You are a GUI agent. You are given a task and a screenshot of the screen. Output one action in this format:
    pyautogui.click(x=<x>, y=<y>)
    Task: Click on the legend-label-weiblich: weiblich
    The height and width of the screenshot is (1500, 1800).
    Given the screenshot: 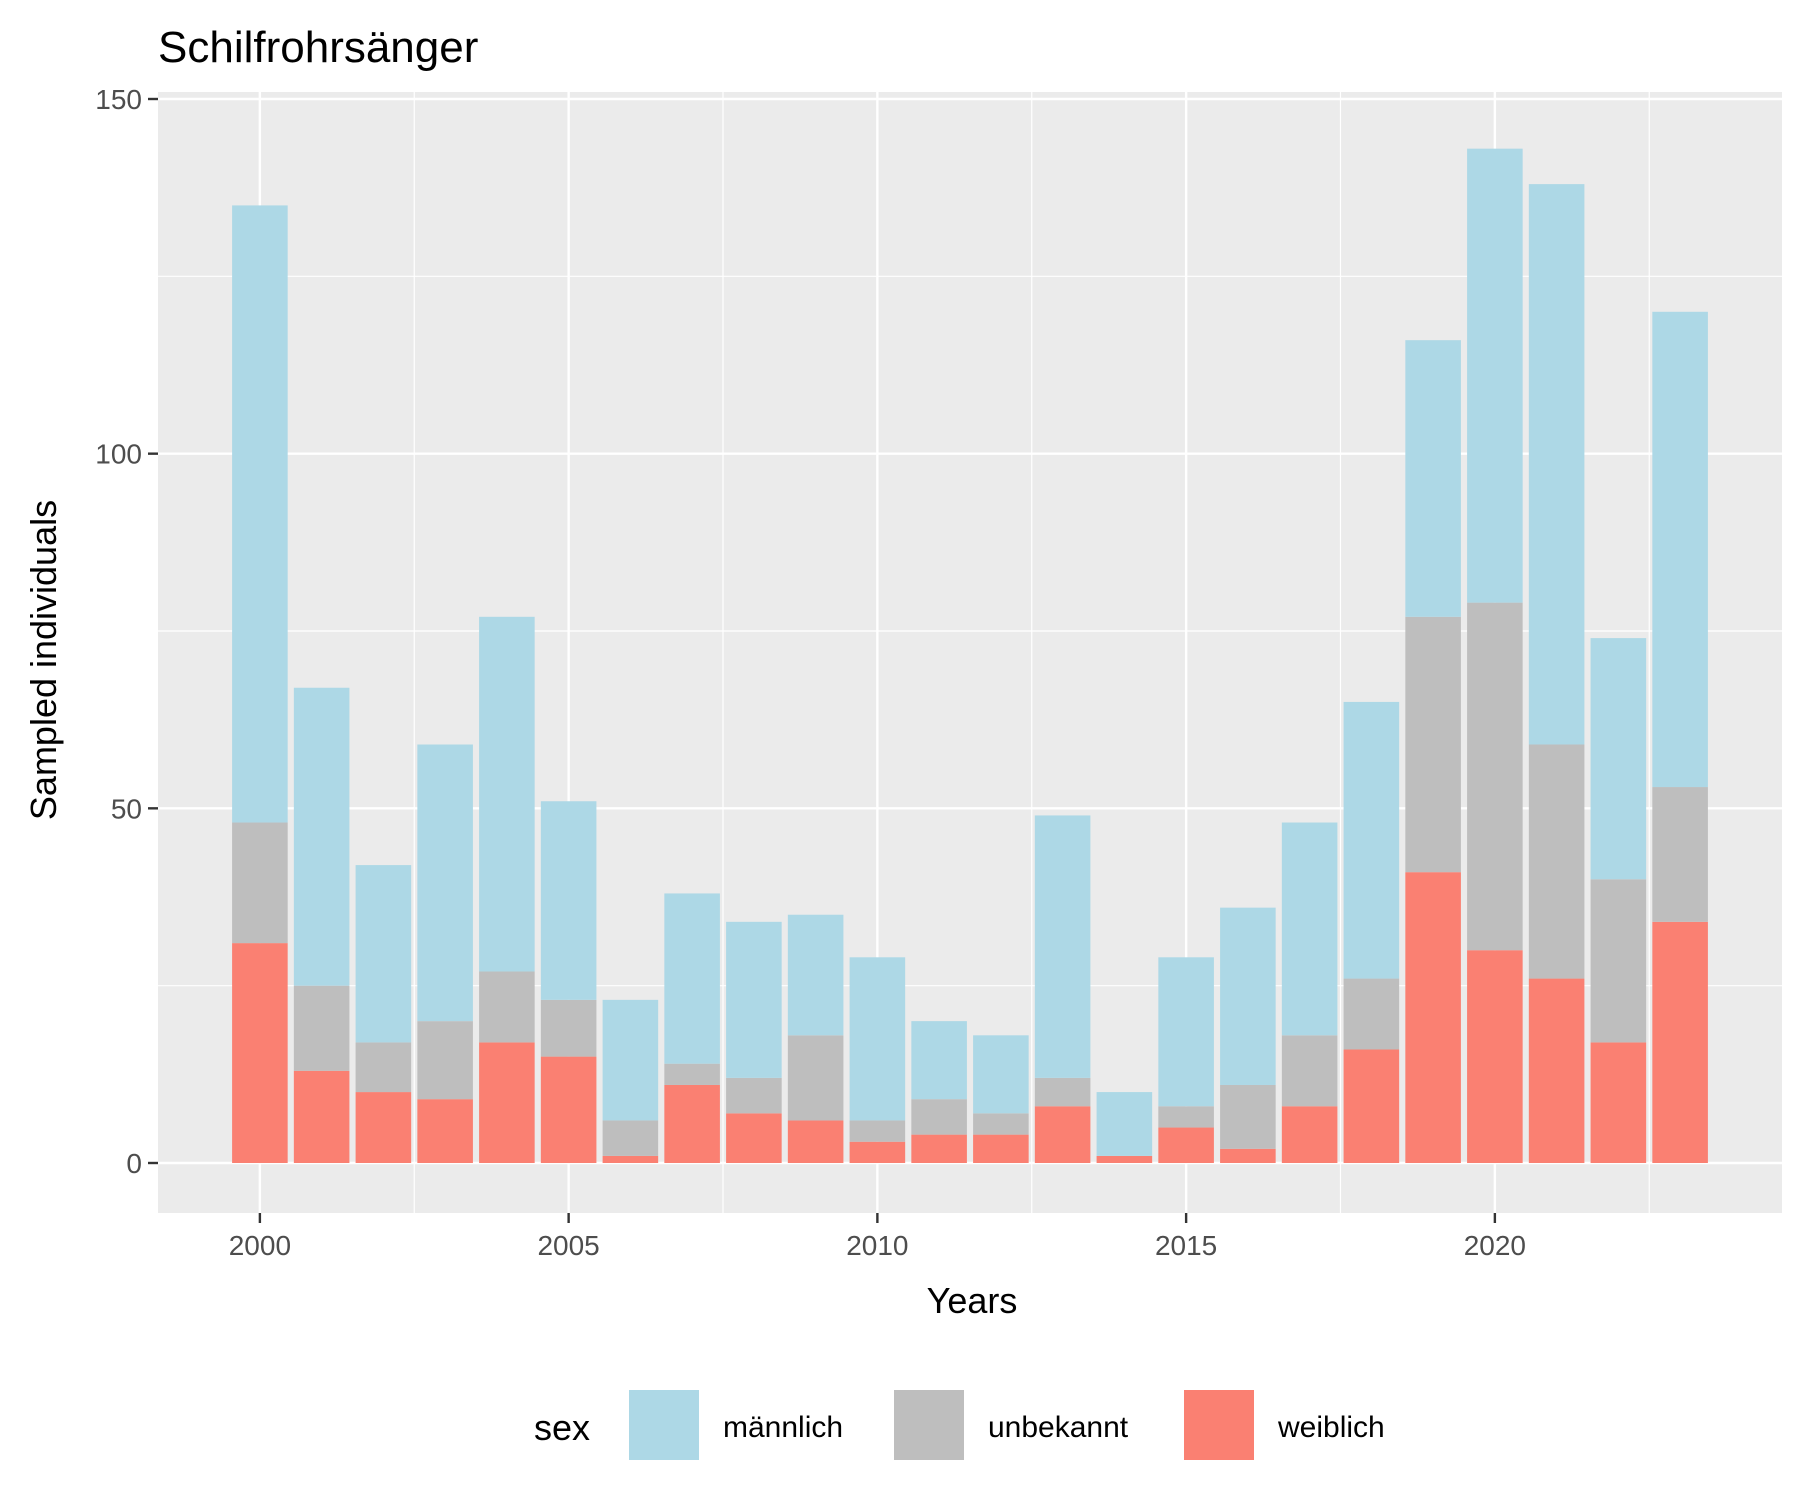 What is the action you would take?
    pyautogui.click(x=1331, y=1427)
    